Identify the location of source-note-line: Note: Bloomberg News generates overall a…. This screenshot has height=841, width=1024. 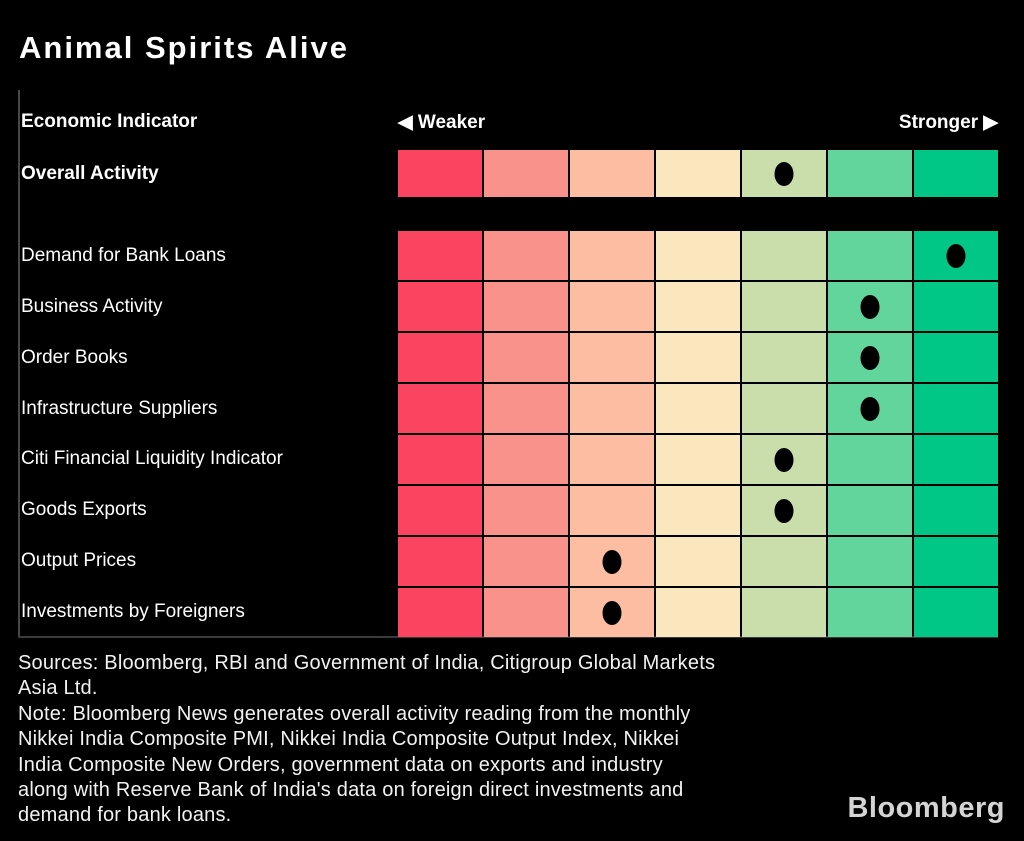
(354, 713).